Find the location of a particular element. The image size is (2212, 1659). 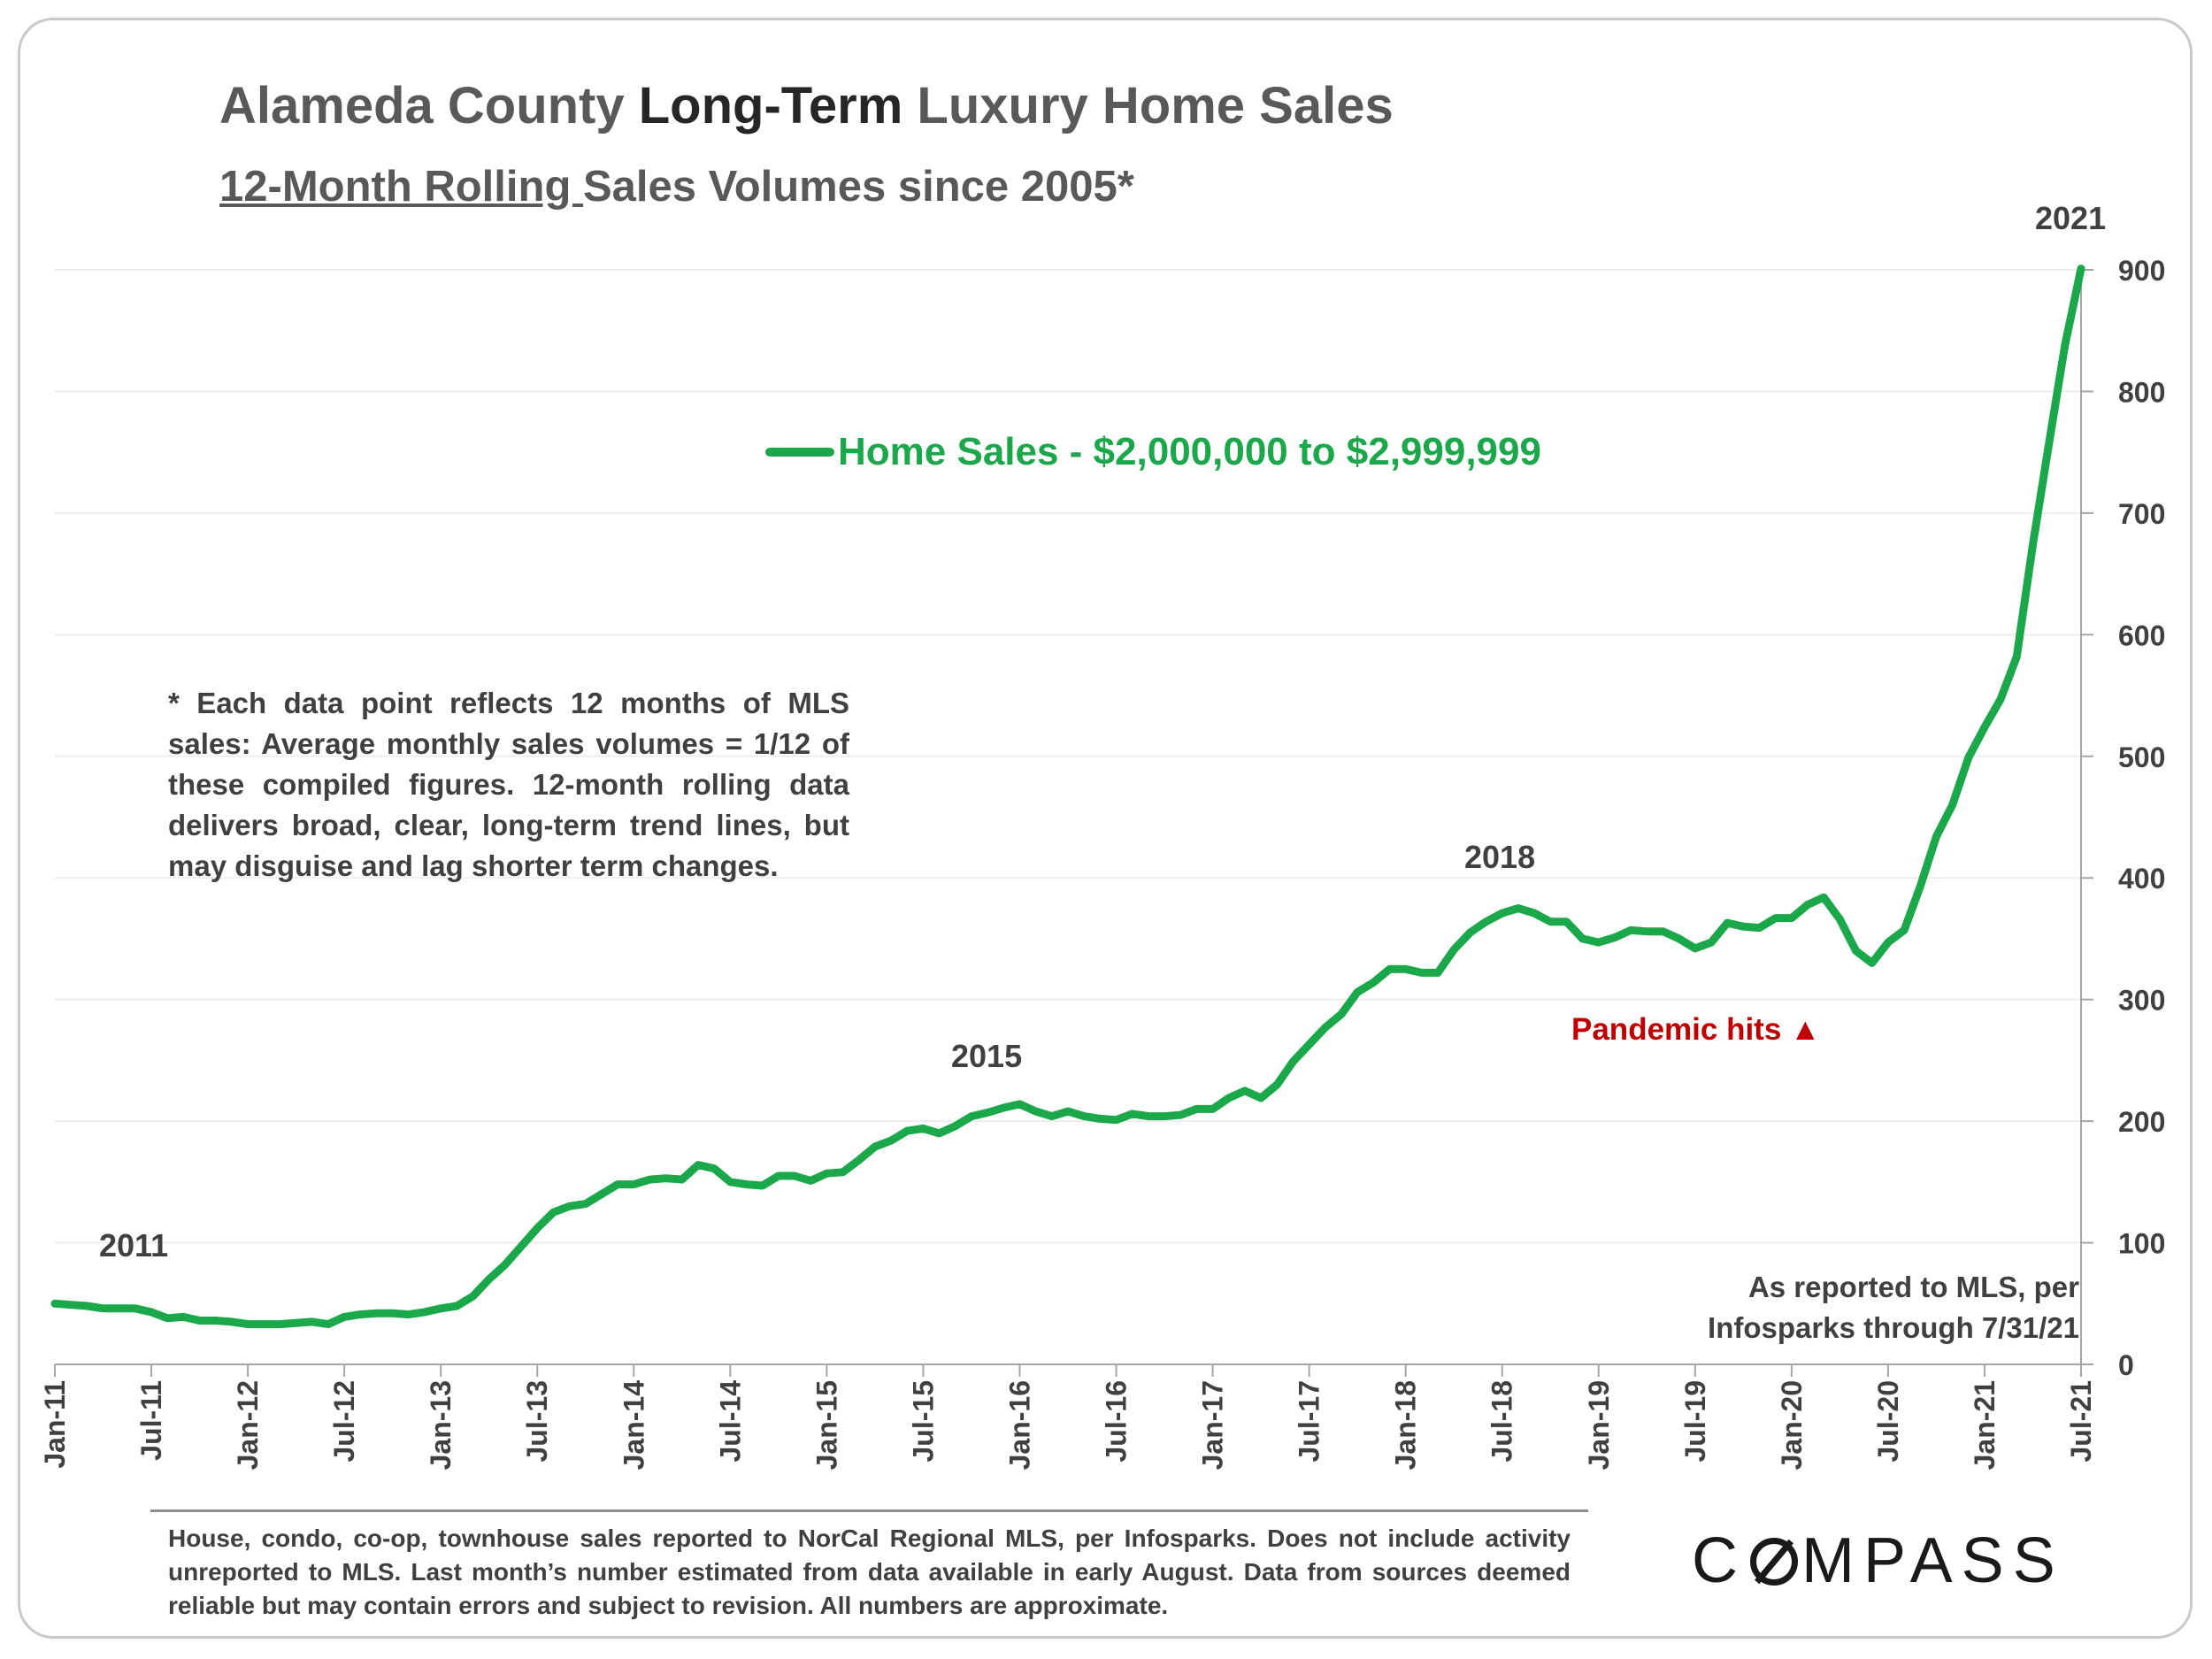

compass-logo: C MPASS is located at coordinates (1878, 1561).